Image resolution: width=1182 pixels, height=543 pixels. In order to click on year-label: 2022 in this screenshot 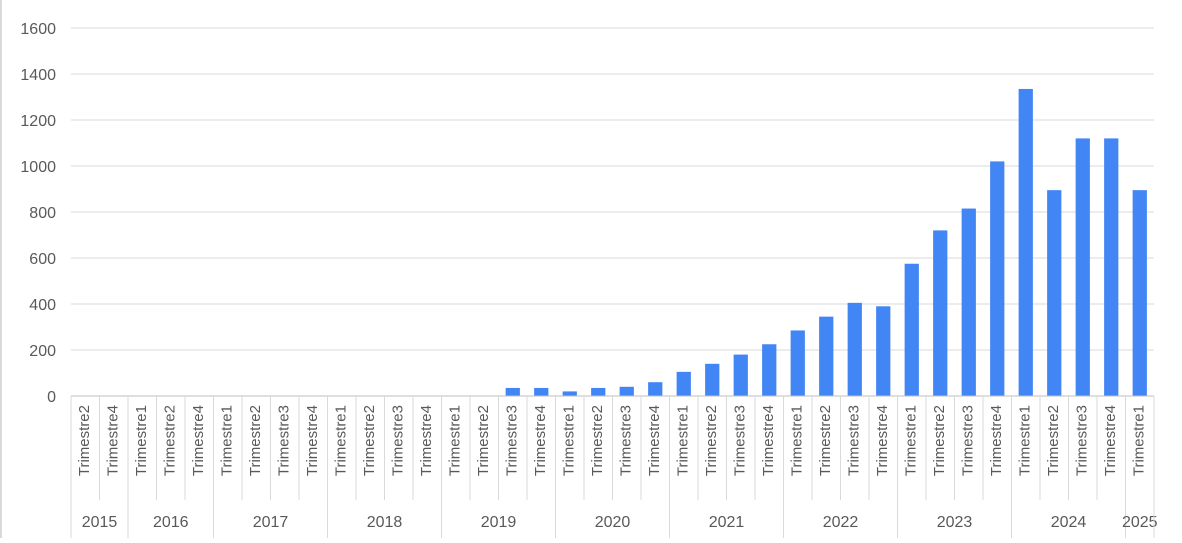, I will do `click(841, 522)`.